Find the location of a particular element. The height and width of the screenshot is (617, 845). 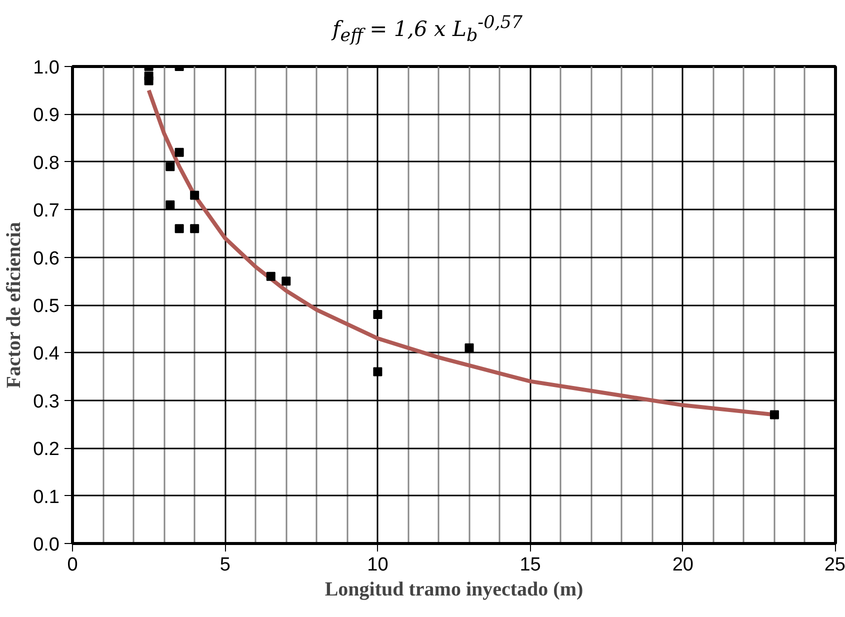

y-tick-label: 0.0 is located at coordinates (46, 545).